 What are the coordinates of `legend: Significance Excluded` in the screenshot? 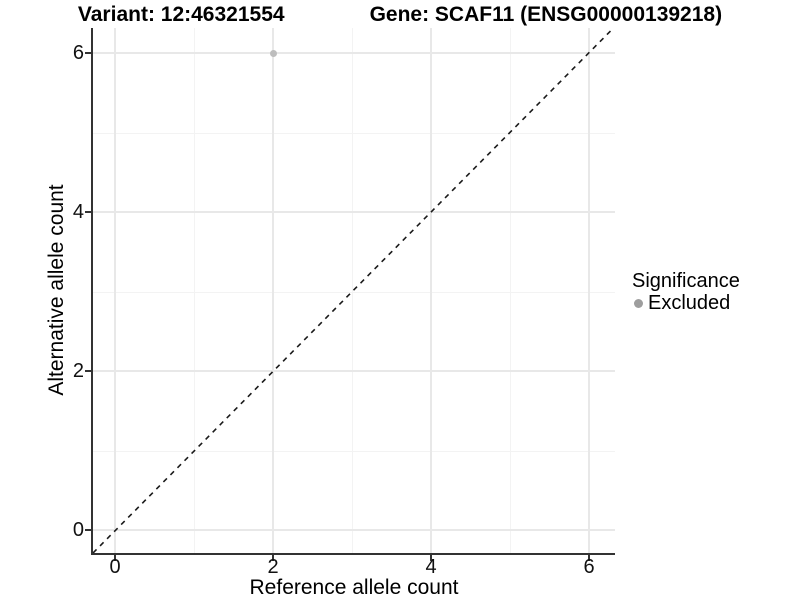 It's located at (685, 292).